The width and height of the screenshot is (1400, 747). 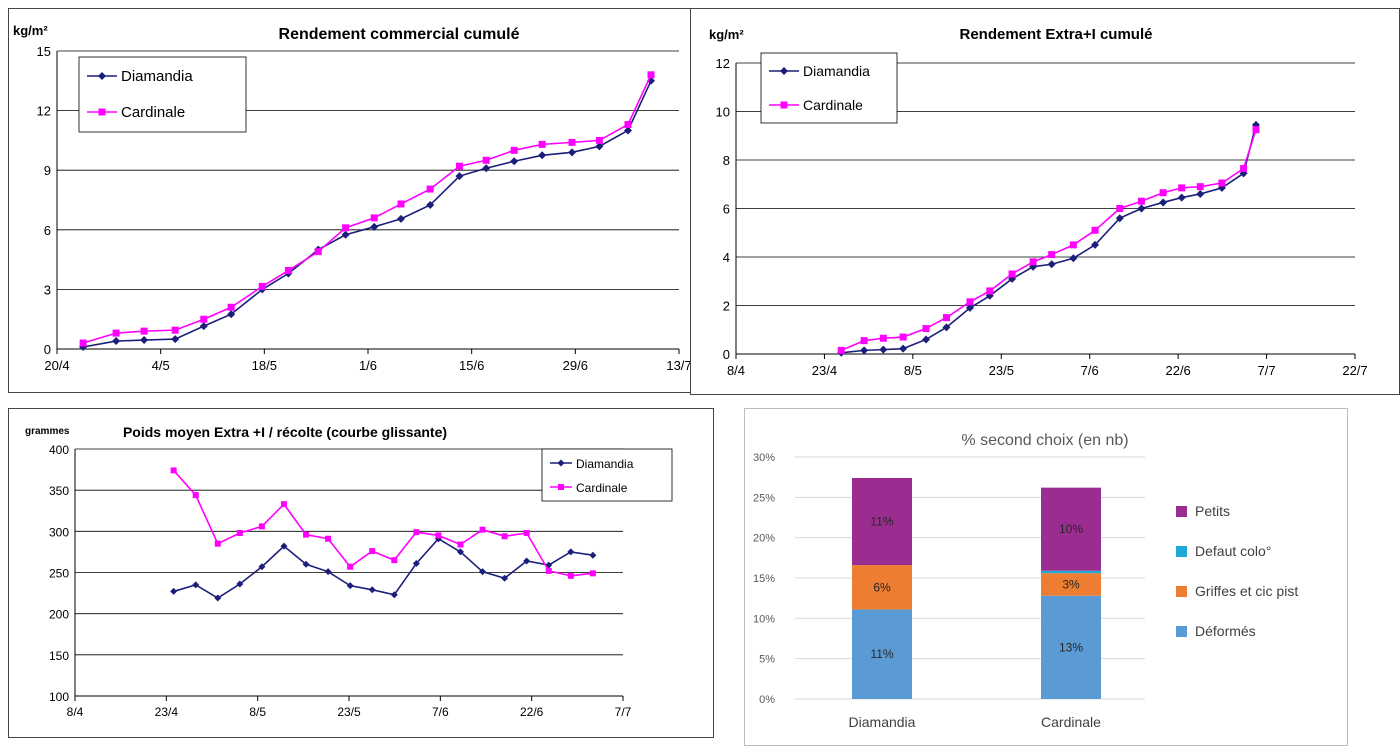 What do you see at coordinates (47, 349) in the screenshot?
I see `y-tick-label: 0` at bounding box center [47, 349].